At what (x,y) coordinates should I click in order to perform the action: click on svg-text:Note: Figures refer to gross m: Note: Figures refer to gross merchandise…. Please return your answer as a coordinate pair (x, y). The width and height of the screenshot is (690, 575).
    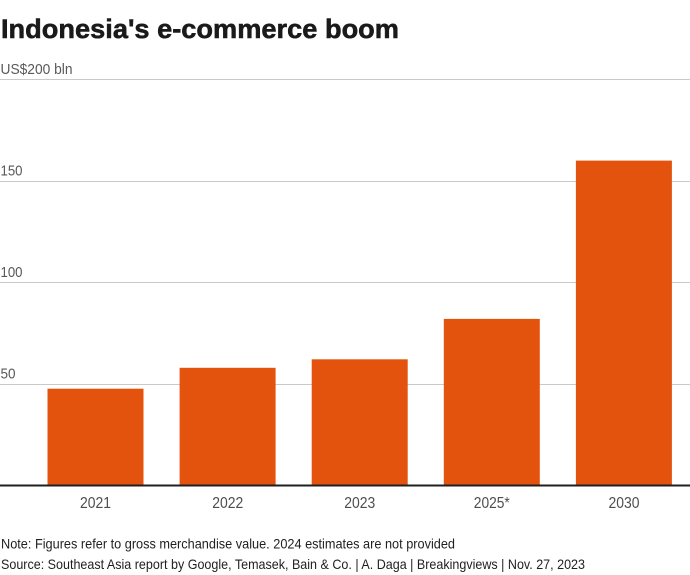
    Looking at the image, I should click on (228, 543).